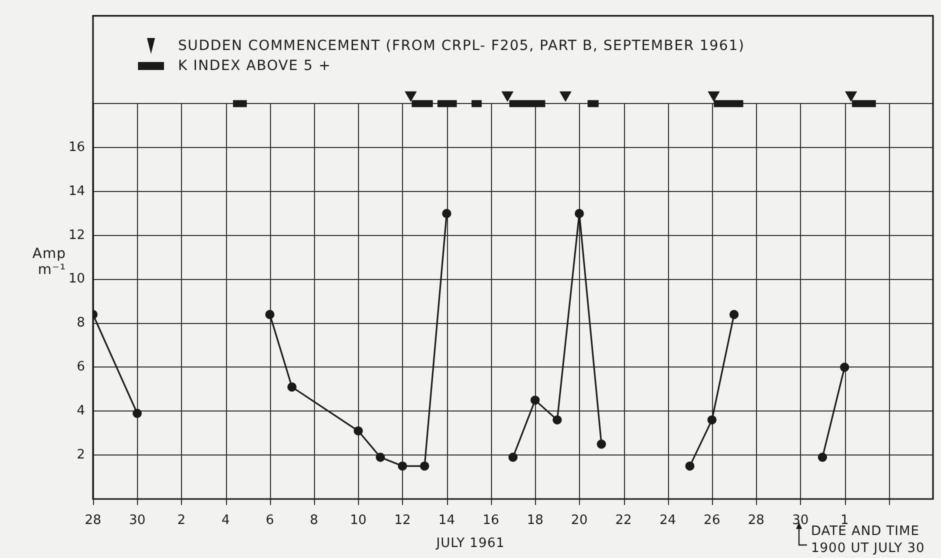 Image resolution: width=941 pixels, height=558 pixels. Describe the element at coordinates (535, 520) in the screenshot. I see `x-tick-label: 18` at that location.